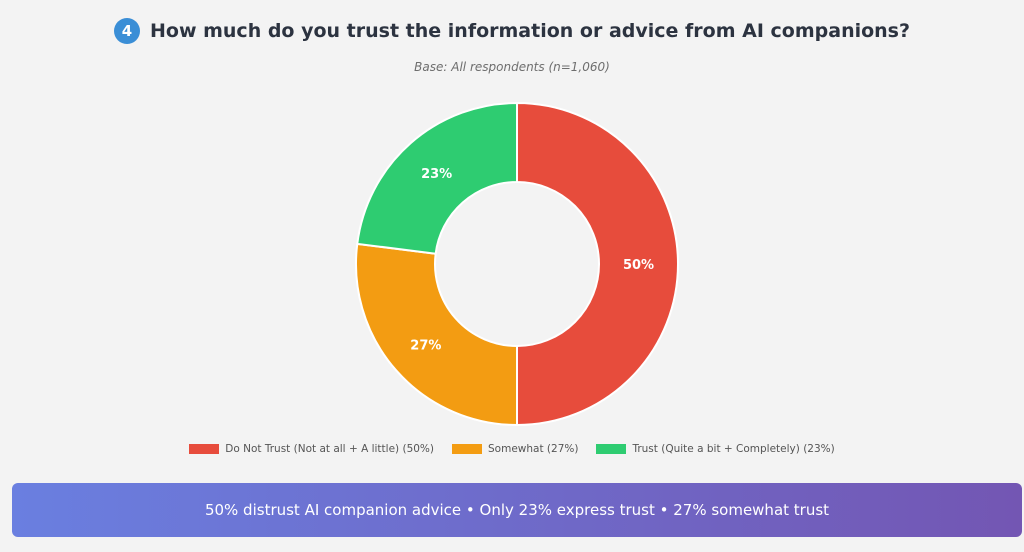  I want to click on legend-item-1: Somewhat (27%), so click(515, 449).